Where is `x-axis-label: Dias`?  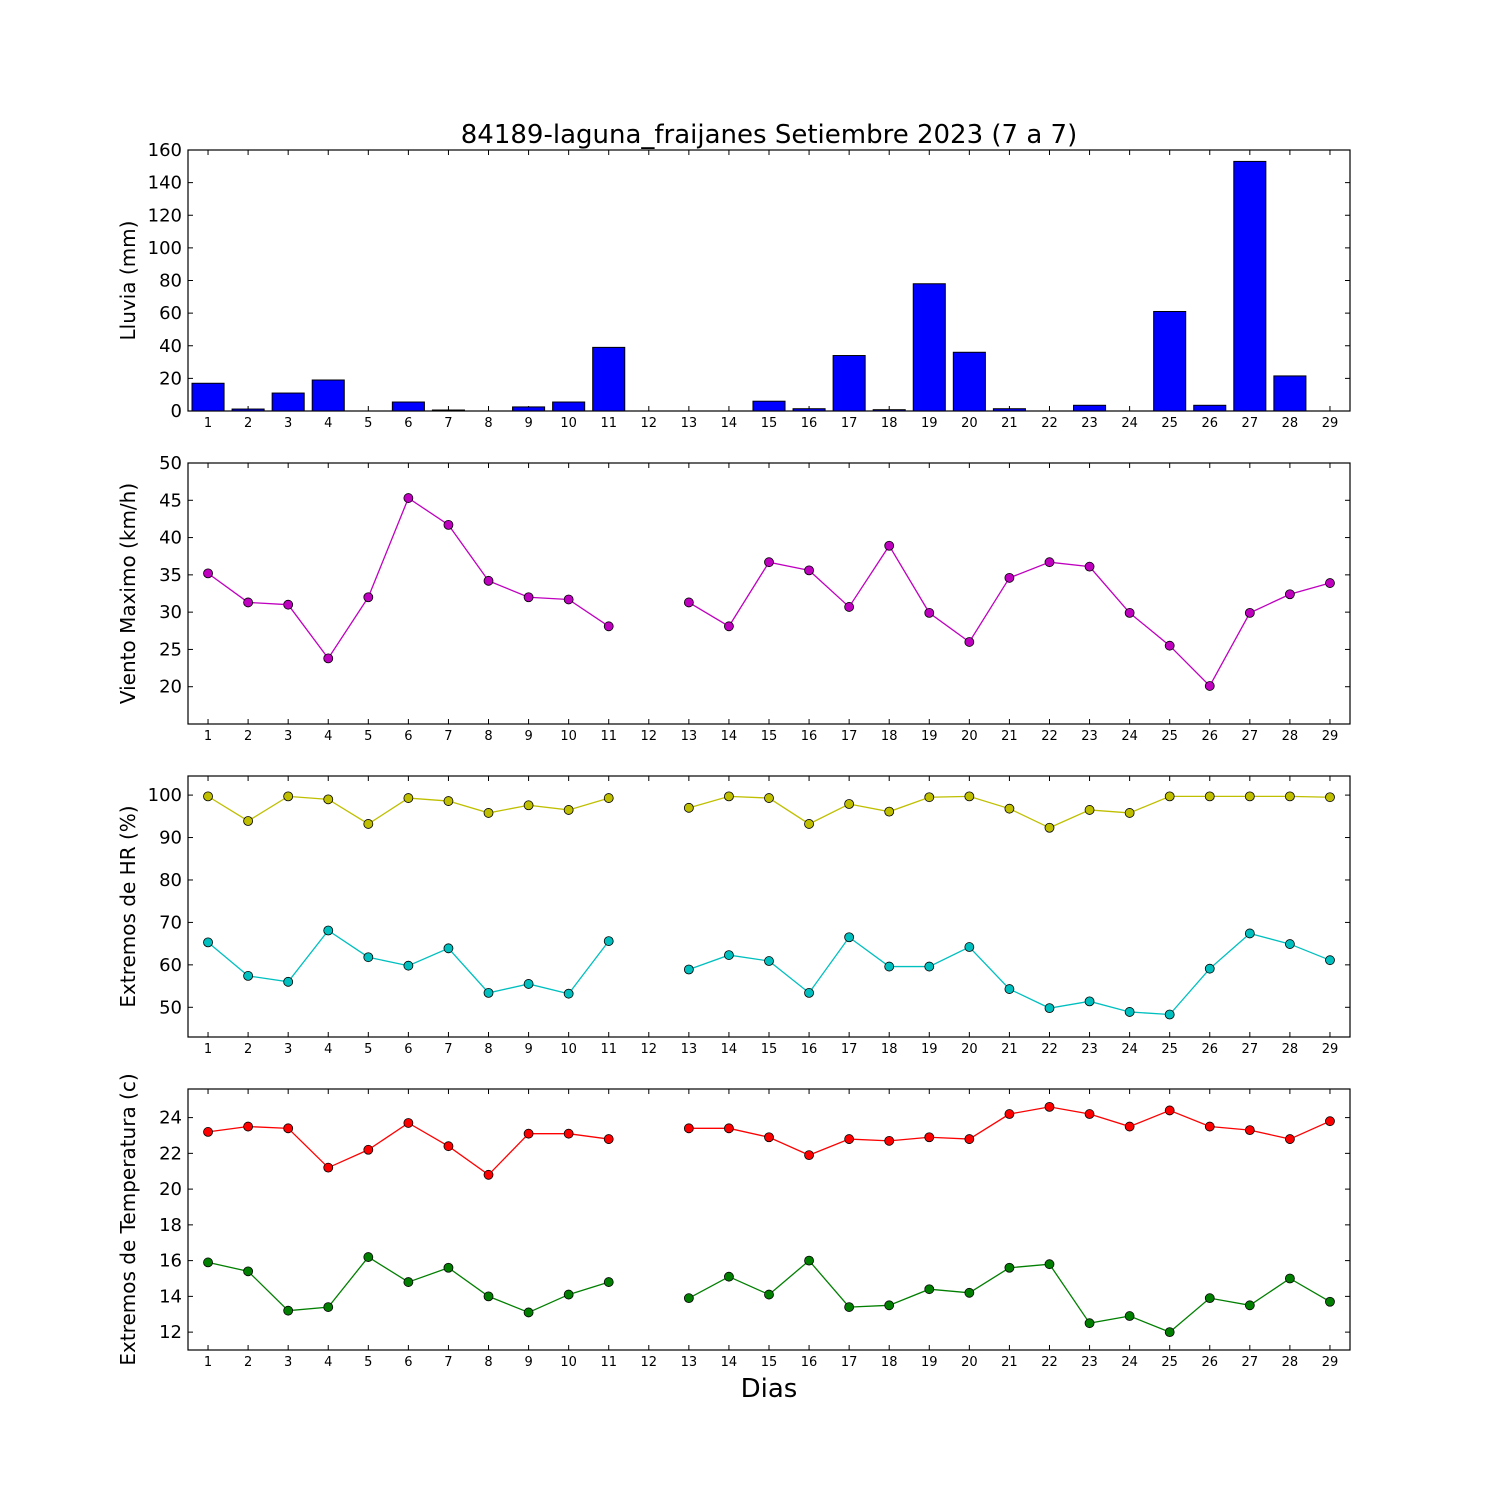 x-axis-label: Dias is located at coordinates (769, 1389).